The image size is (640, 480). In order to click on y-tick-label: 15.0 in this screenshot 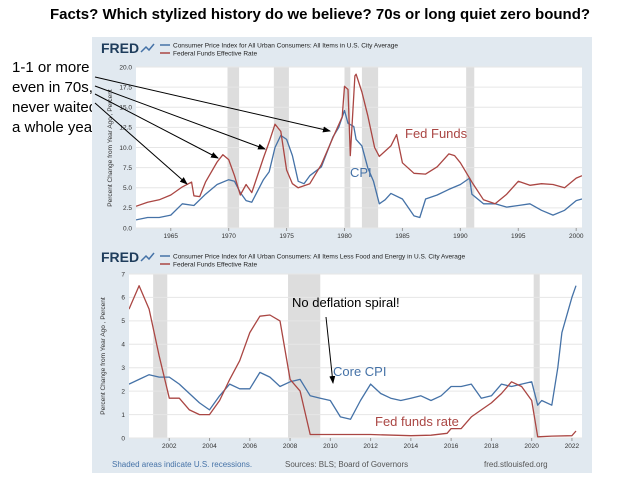, I will do `click(125, 108)`.